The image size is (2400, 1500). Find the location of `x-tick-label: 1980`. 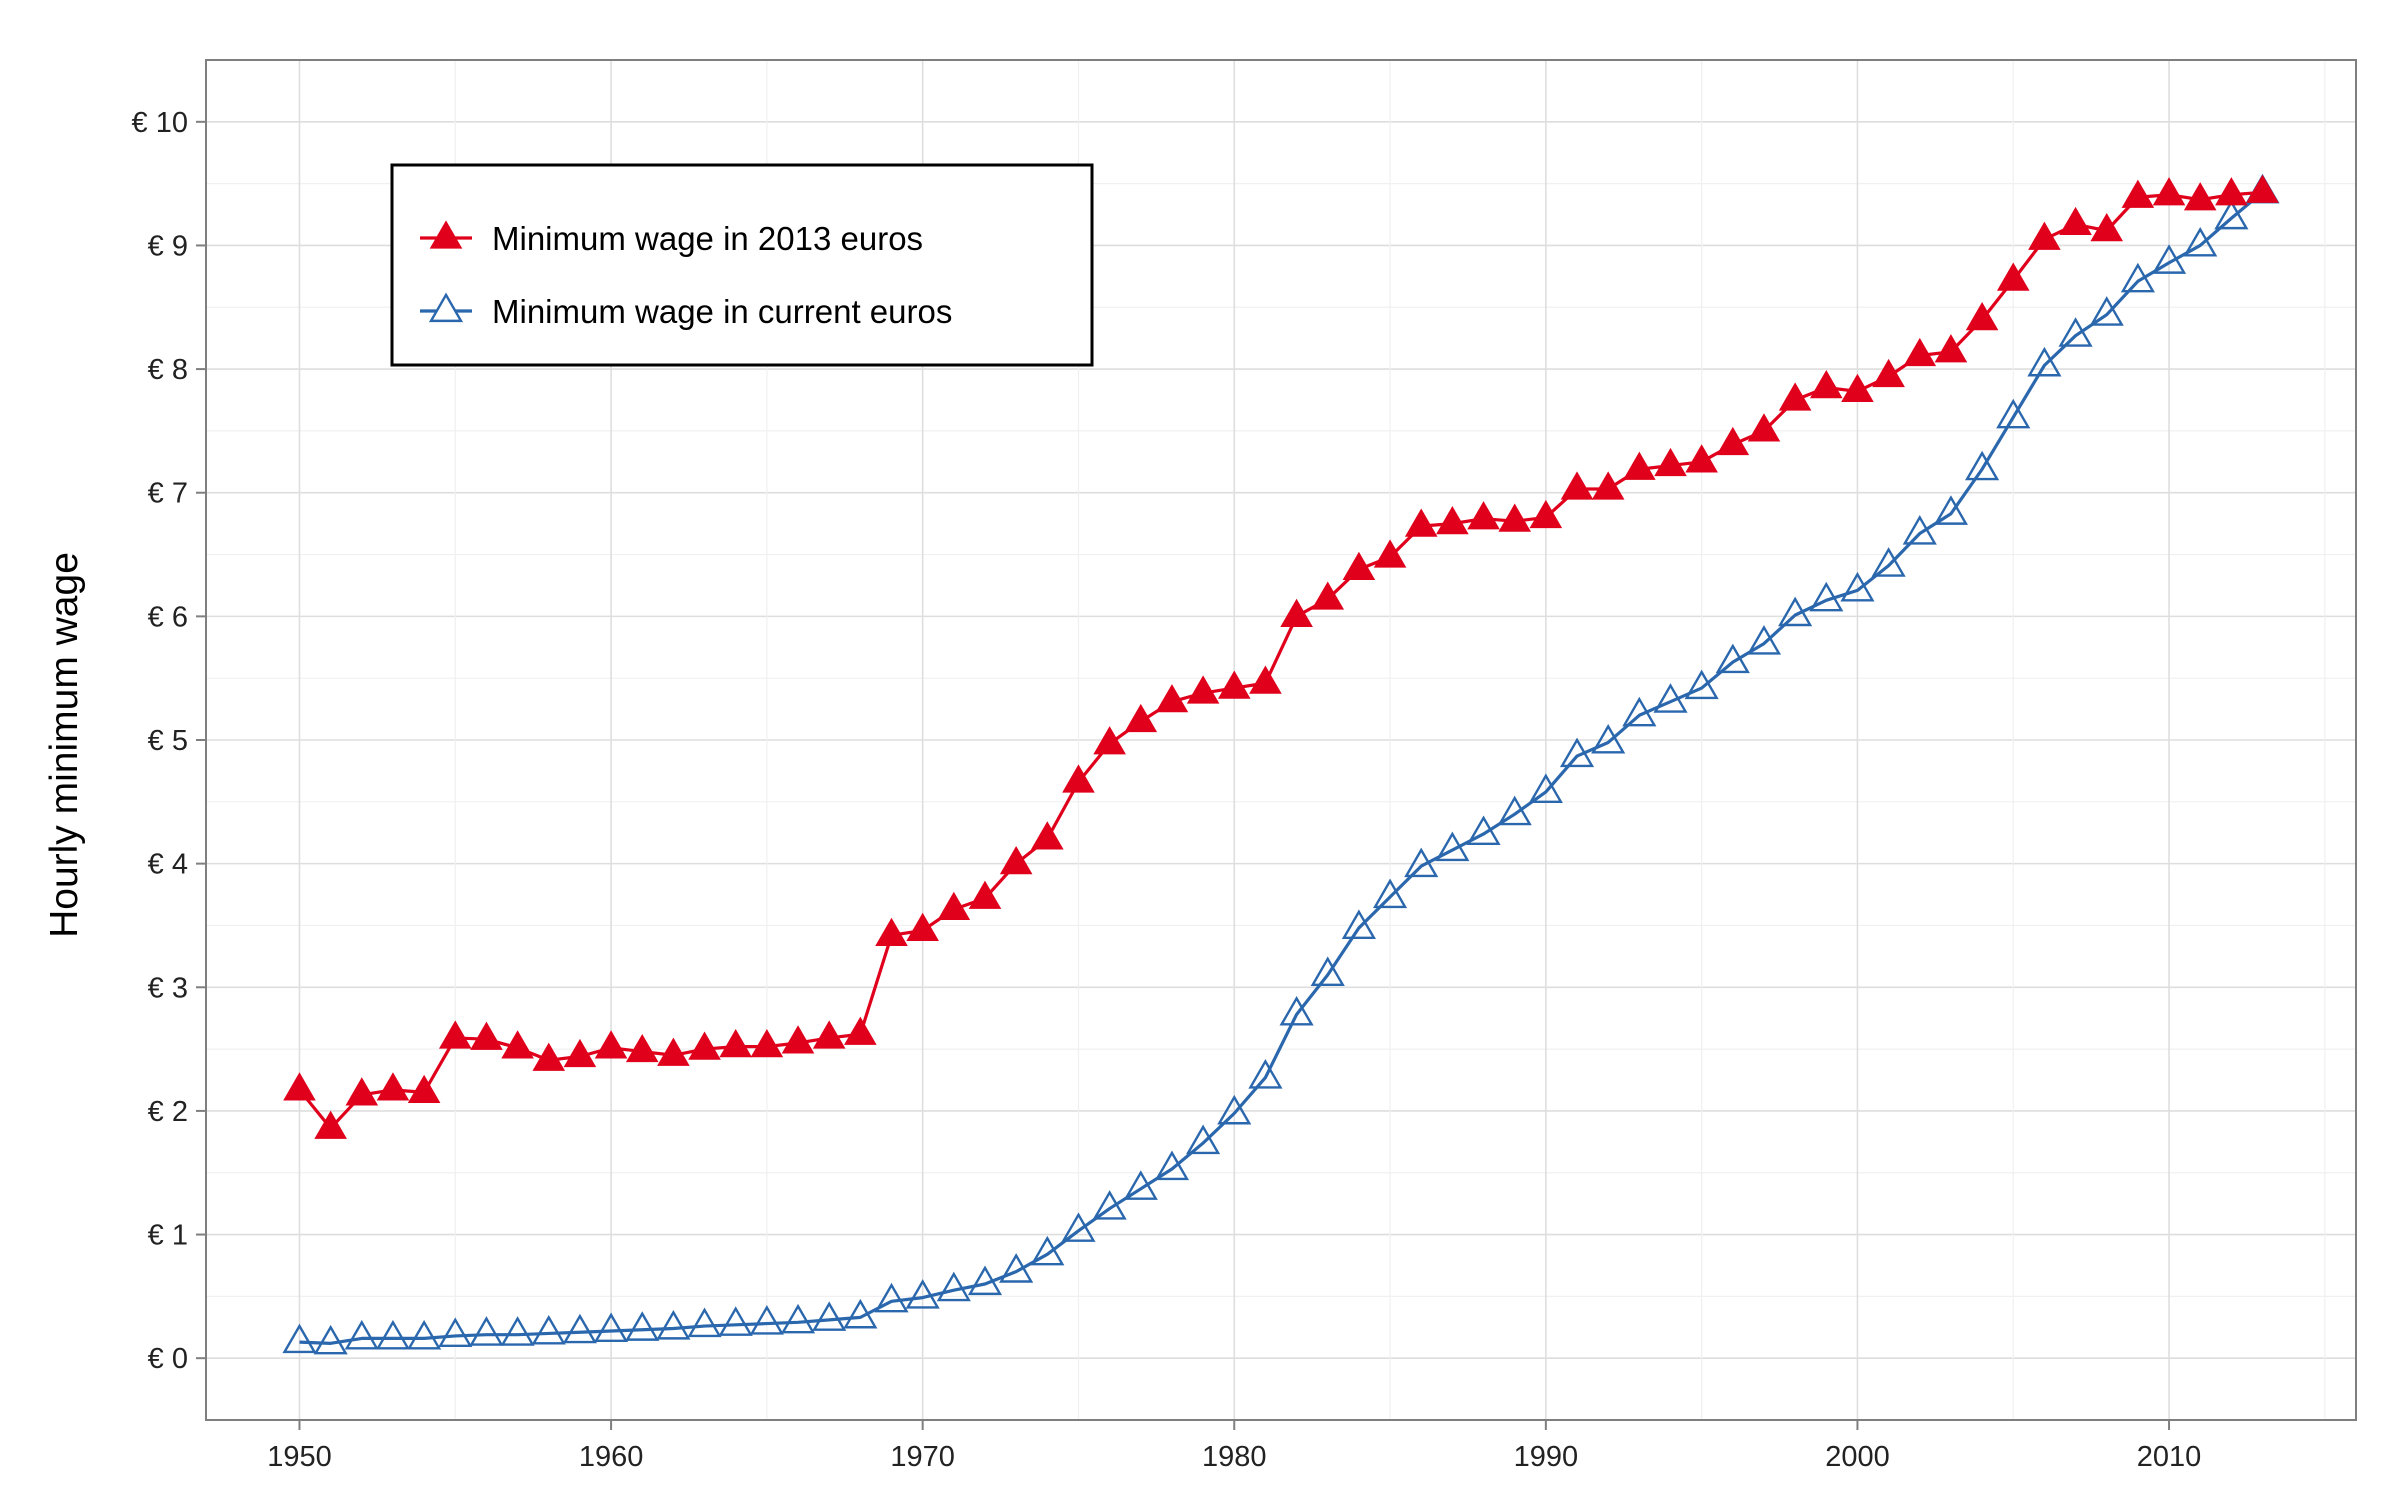

x-tick-label: 1980 is located at coordinates (1234, 1457).